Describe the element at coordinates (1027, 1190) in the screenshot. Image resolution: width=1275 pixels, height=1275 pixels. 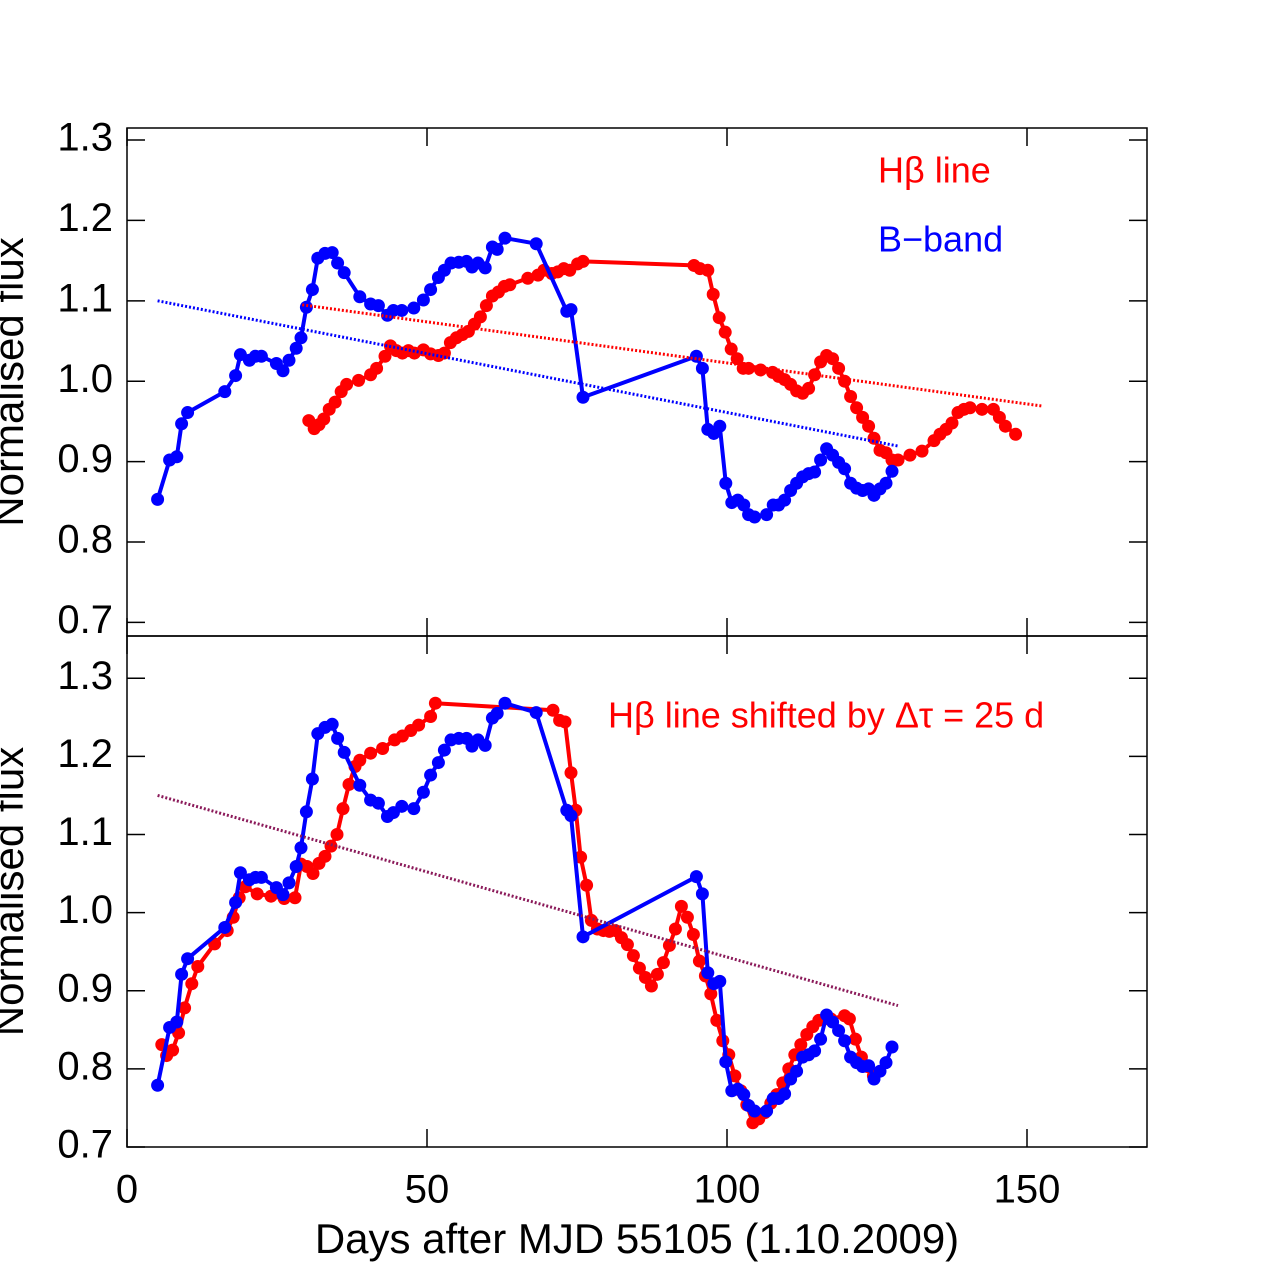
I see `x-tick-label: 150` at that location.